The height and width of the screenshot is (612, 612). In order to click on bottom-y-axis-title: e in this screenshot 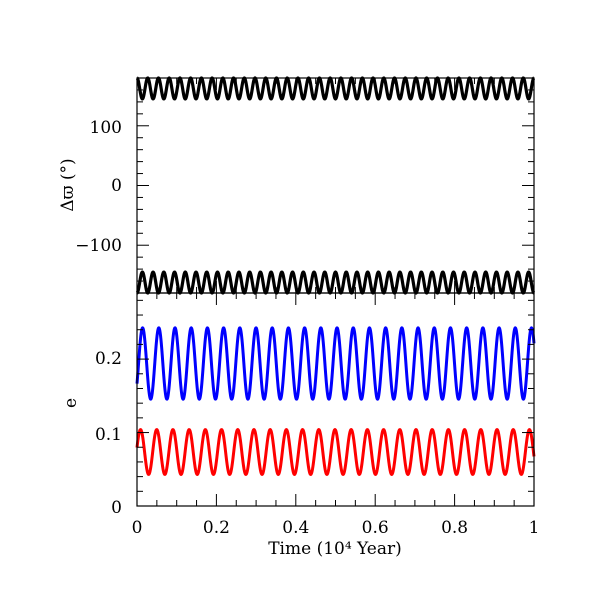, I will do `click(71, 403)`.